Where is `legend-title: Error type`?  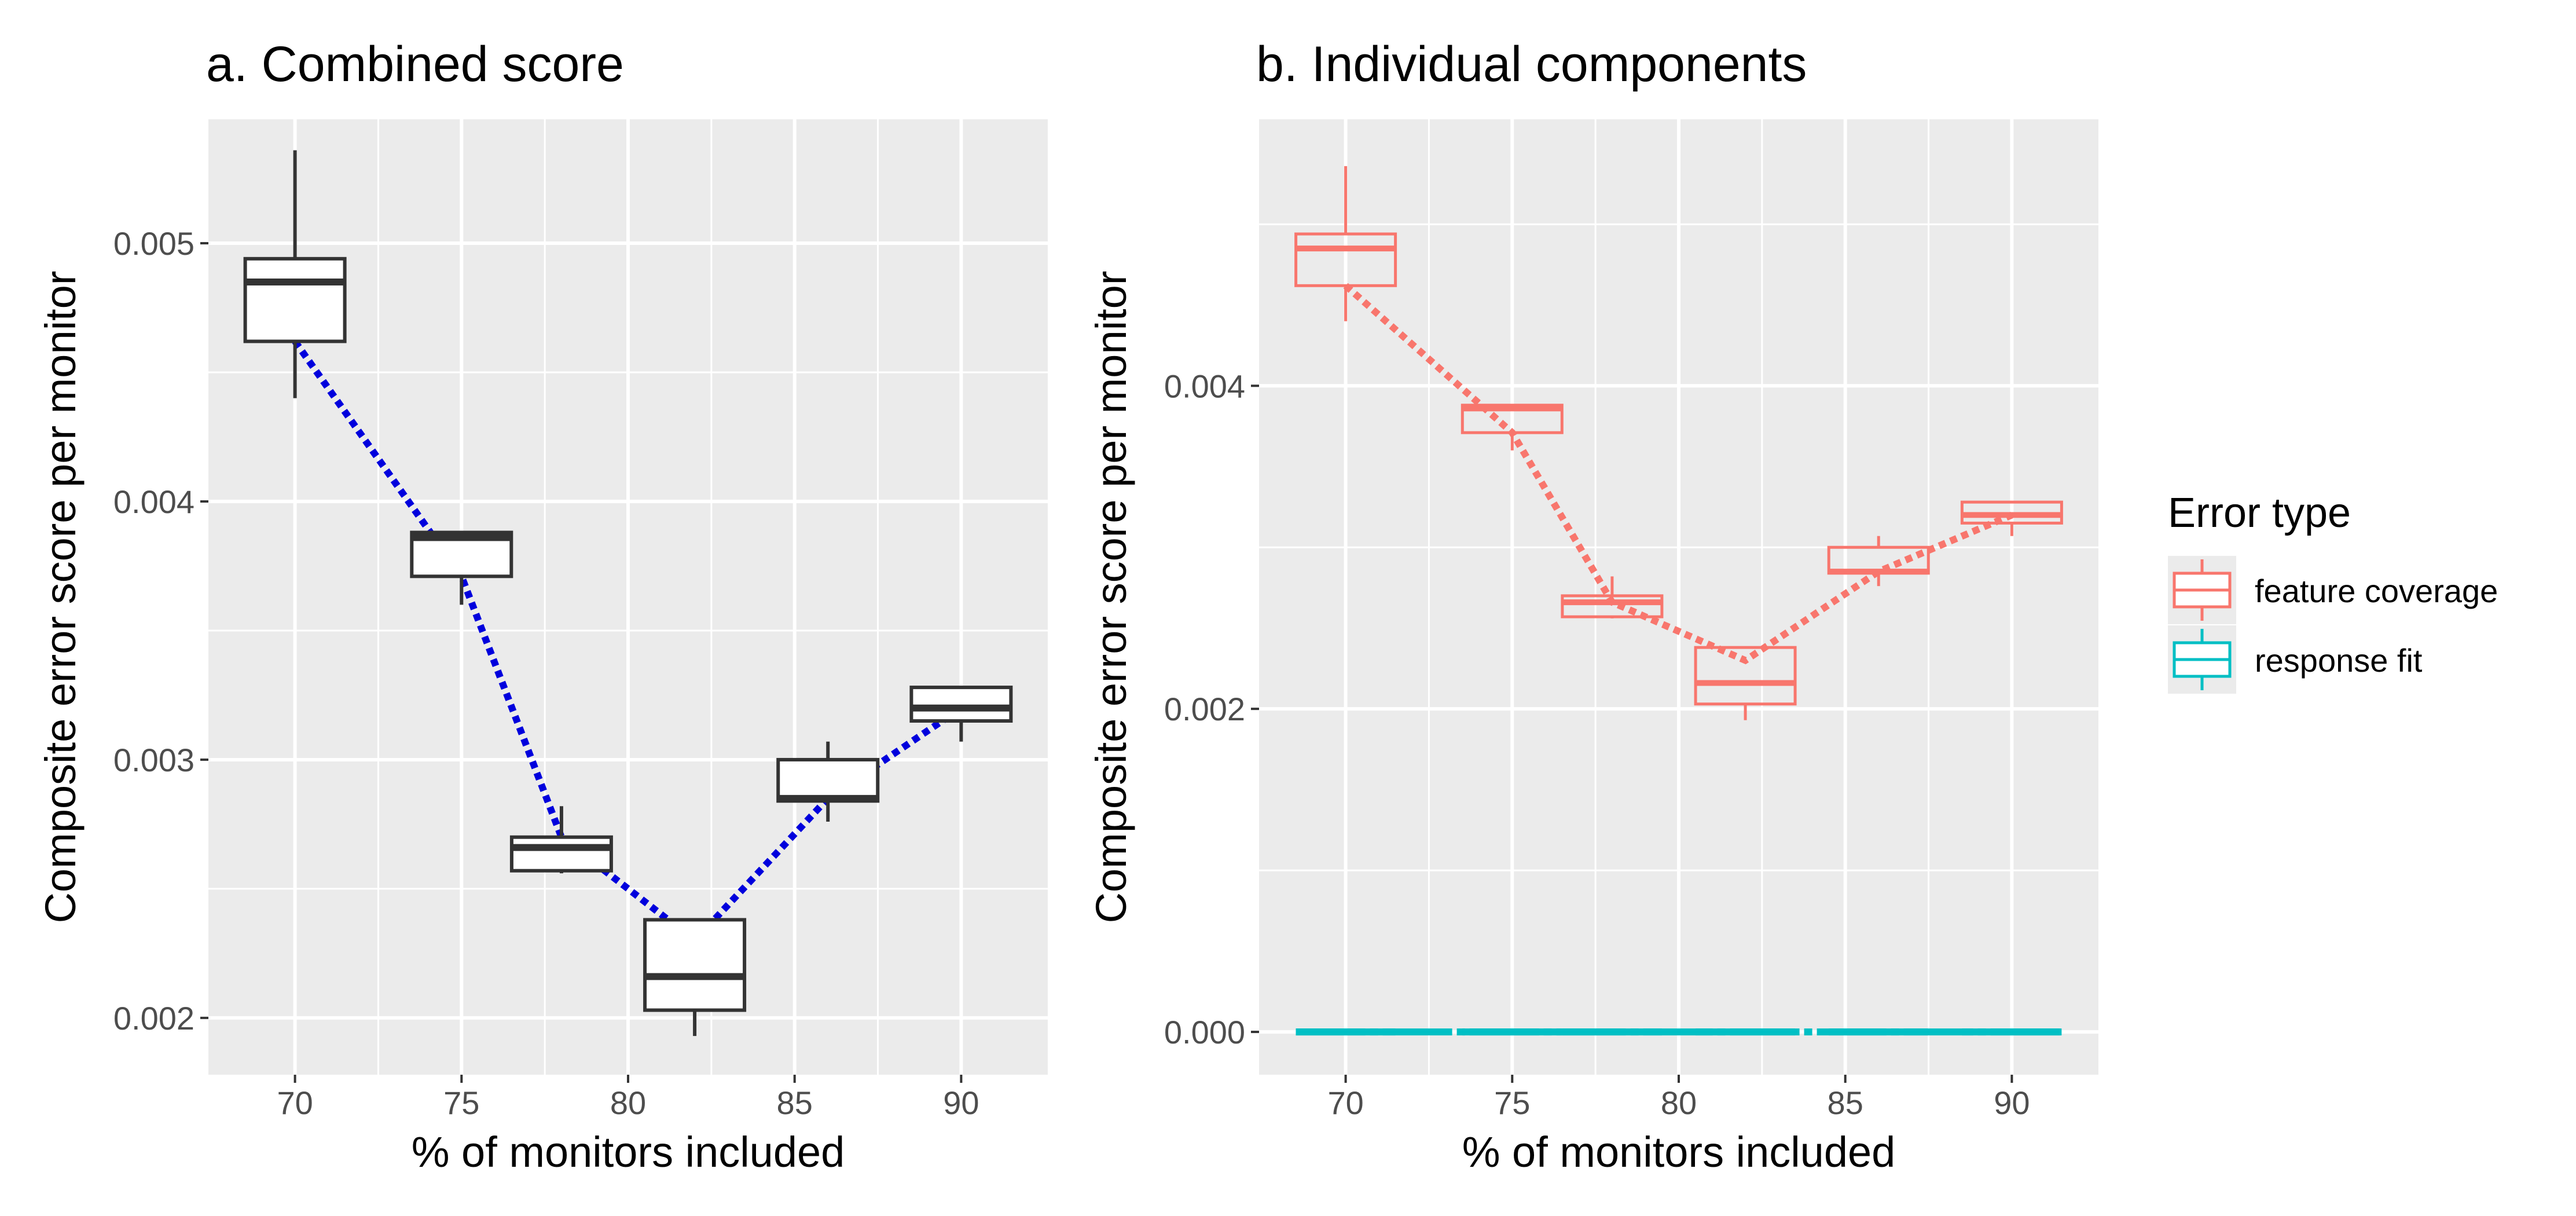
legend-title: Error type is located at coordinates (2259, 513).